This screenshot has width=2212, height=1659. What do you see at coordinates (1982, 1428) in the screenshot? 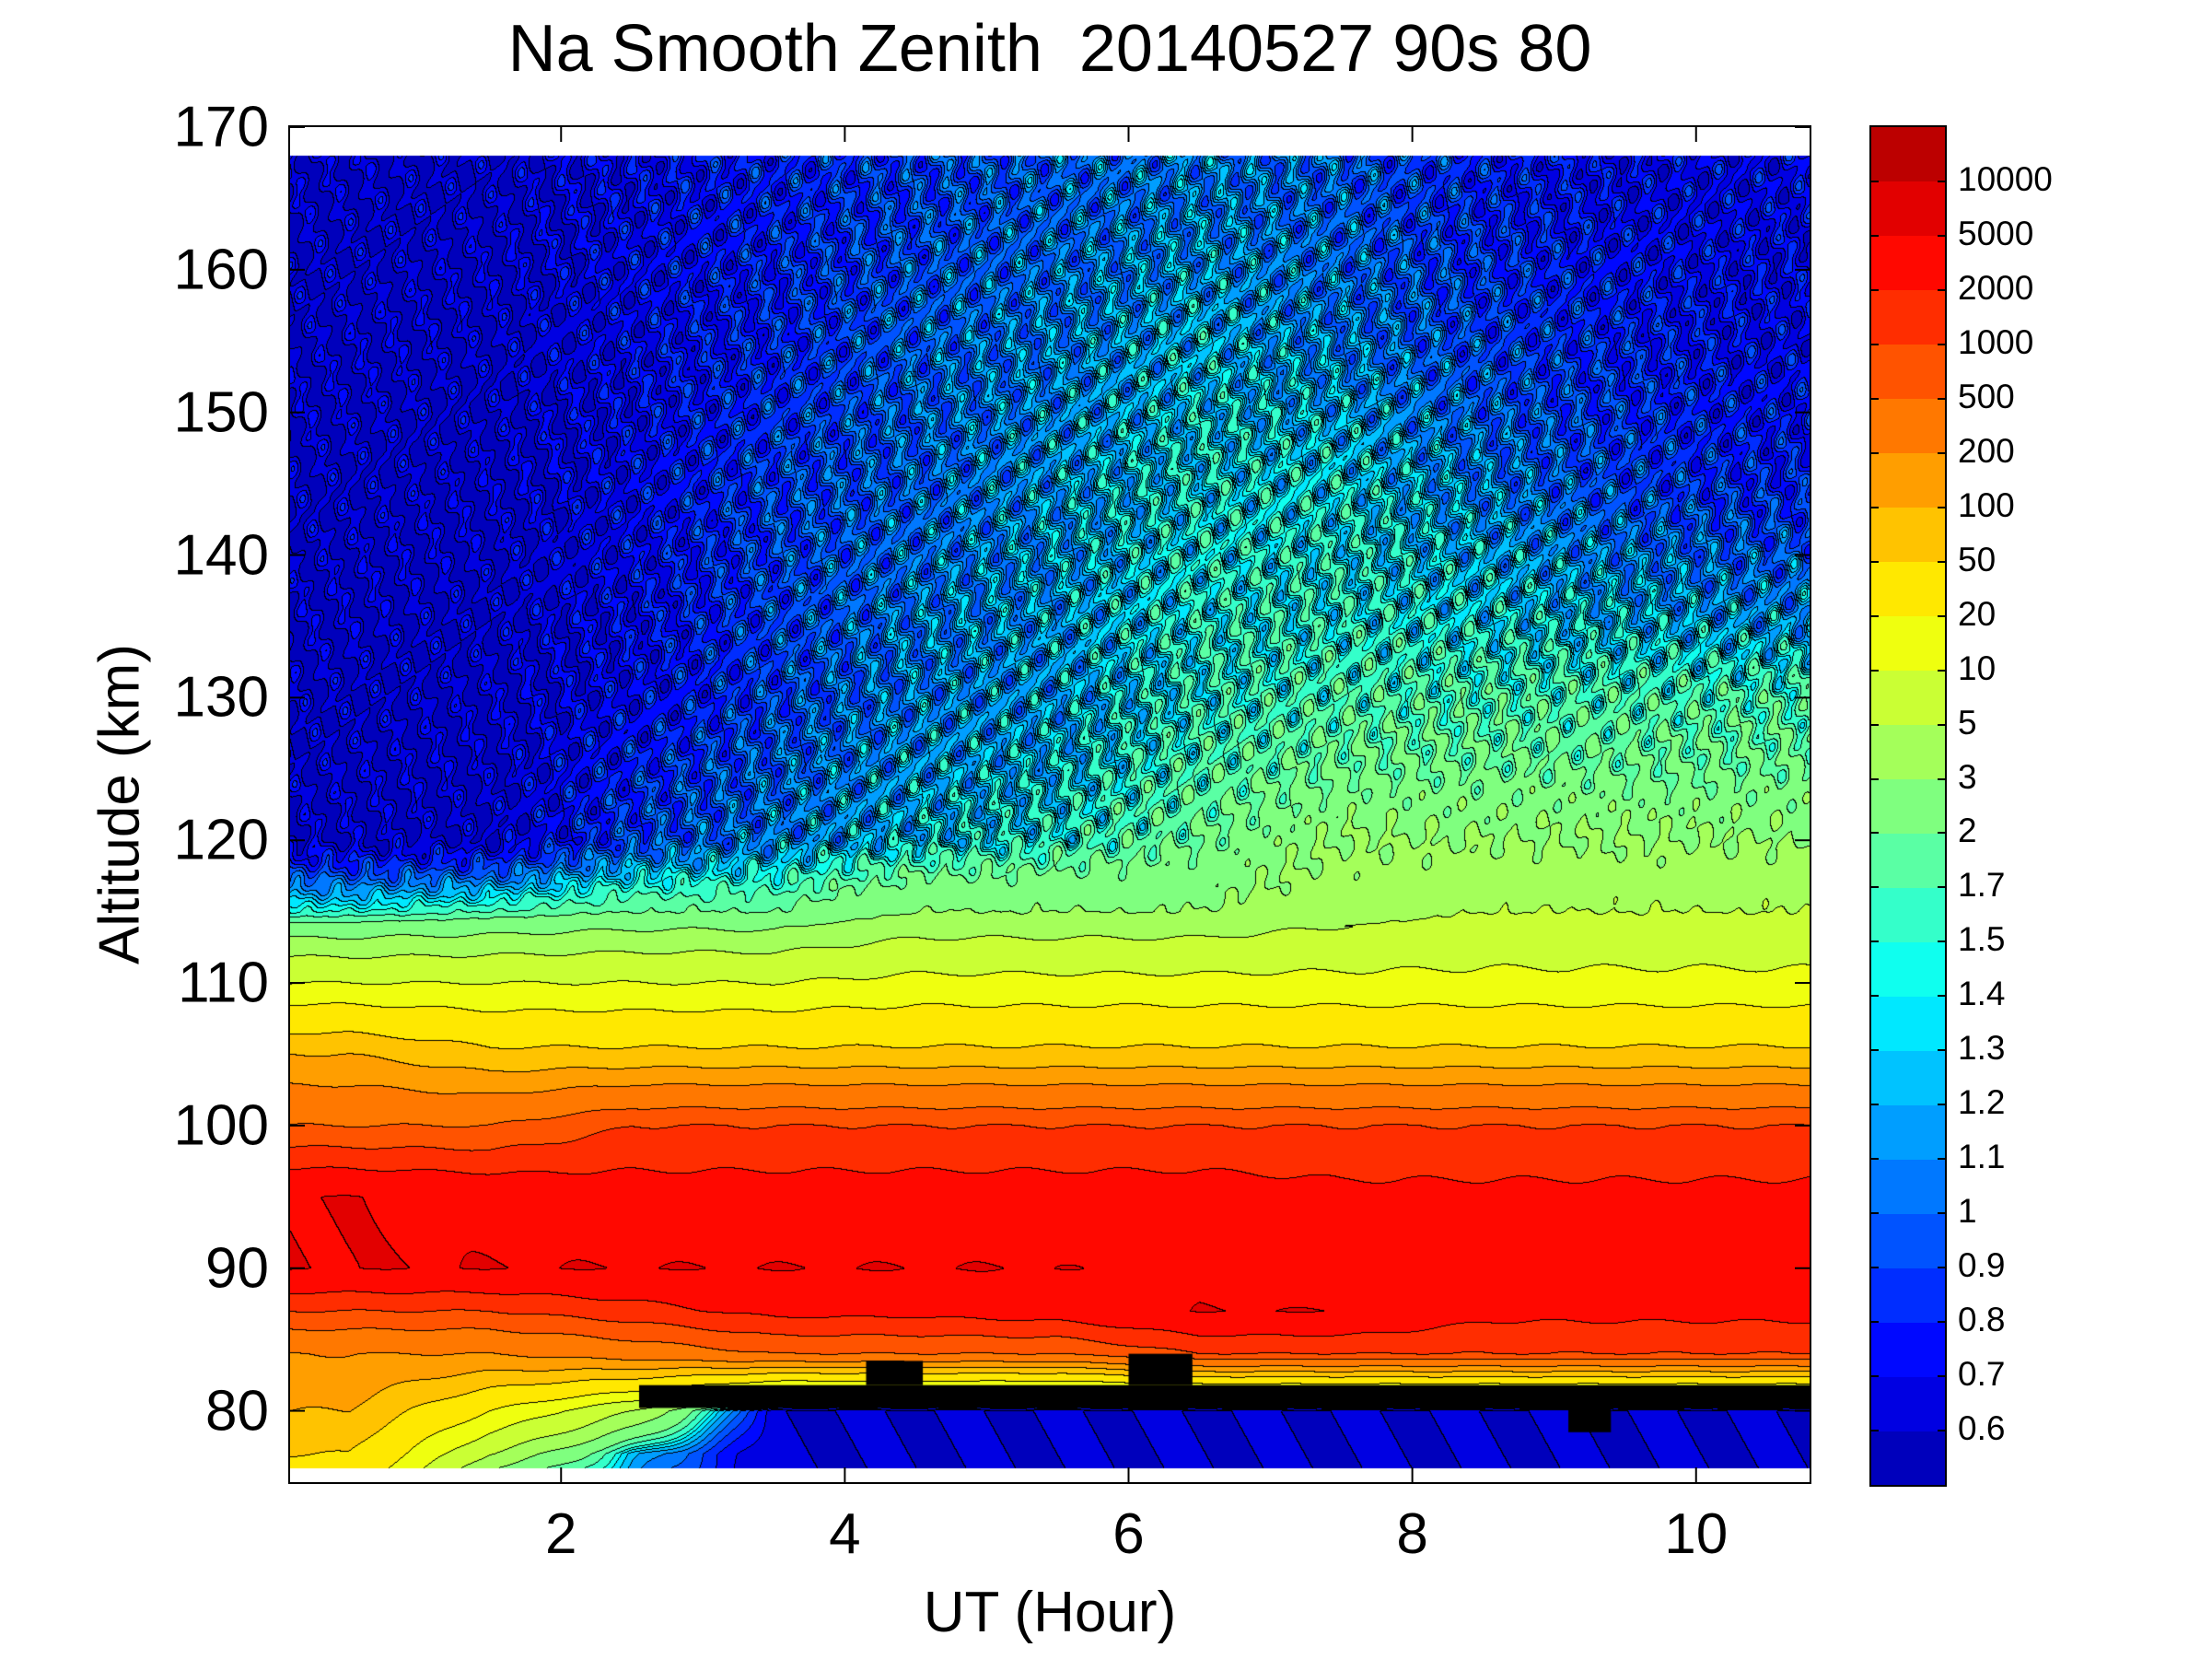
I see `colorbar-label: 0.6` at bounding box center [1982, 1428].